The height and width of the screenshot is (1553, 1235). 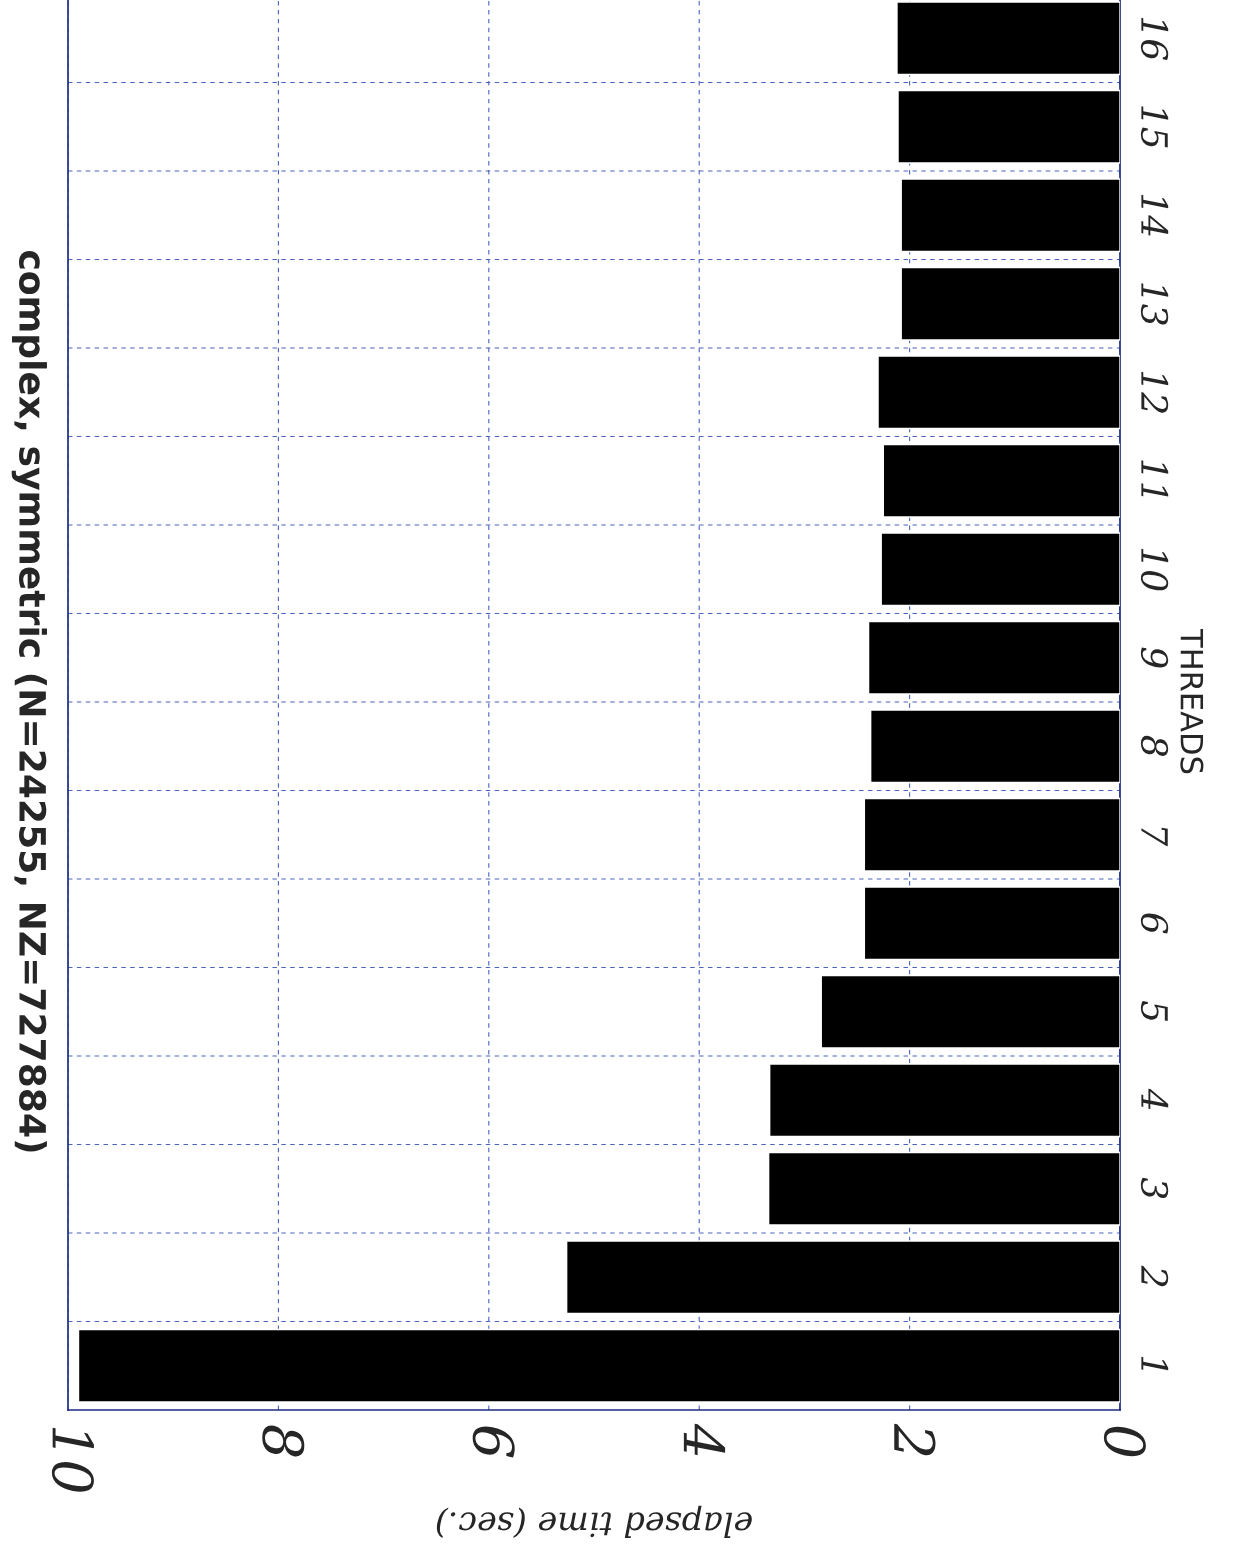 What do you see at coordinates (29, 701) in the screenshot?
I see `text: complex, symmetric (N=24255, NZ=727884)` at bounding box center [29, 701].